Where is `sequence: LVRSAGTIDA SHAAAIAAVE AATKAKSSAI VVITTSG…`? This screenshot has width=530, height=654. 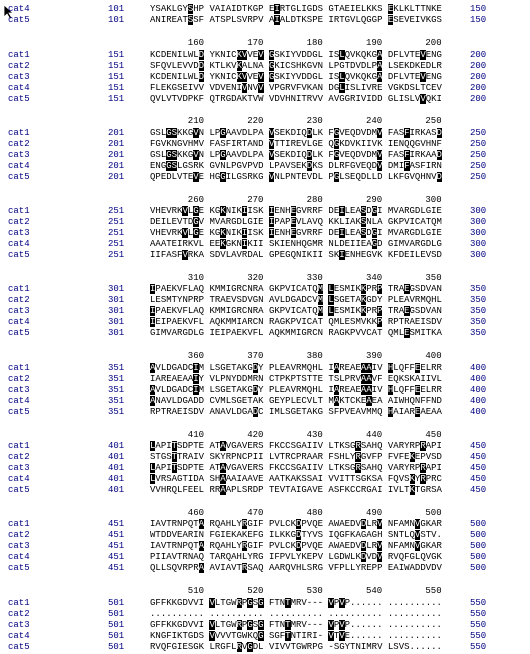 sequence: LVRSAGTIDA SHAAAIAAVE AATKAKSSAI VVITTSG… is located at coordinates (296, 479).